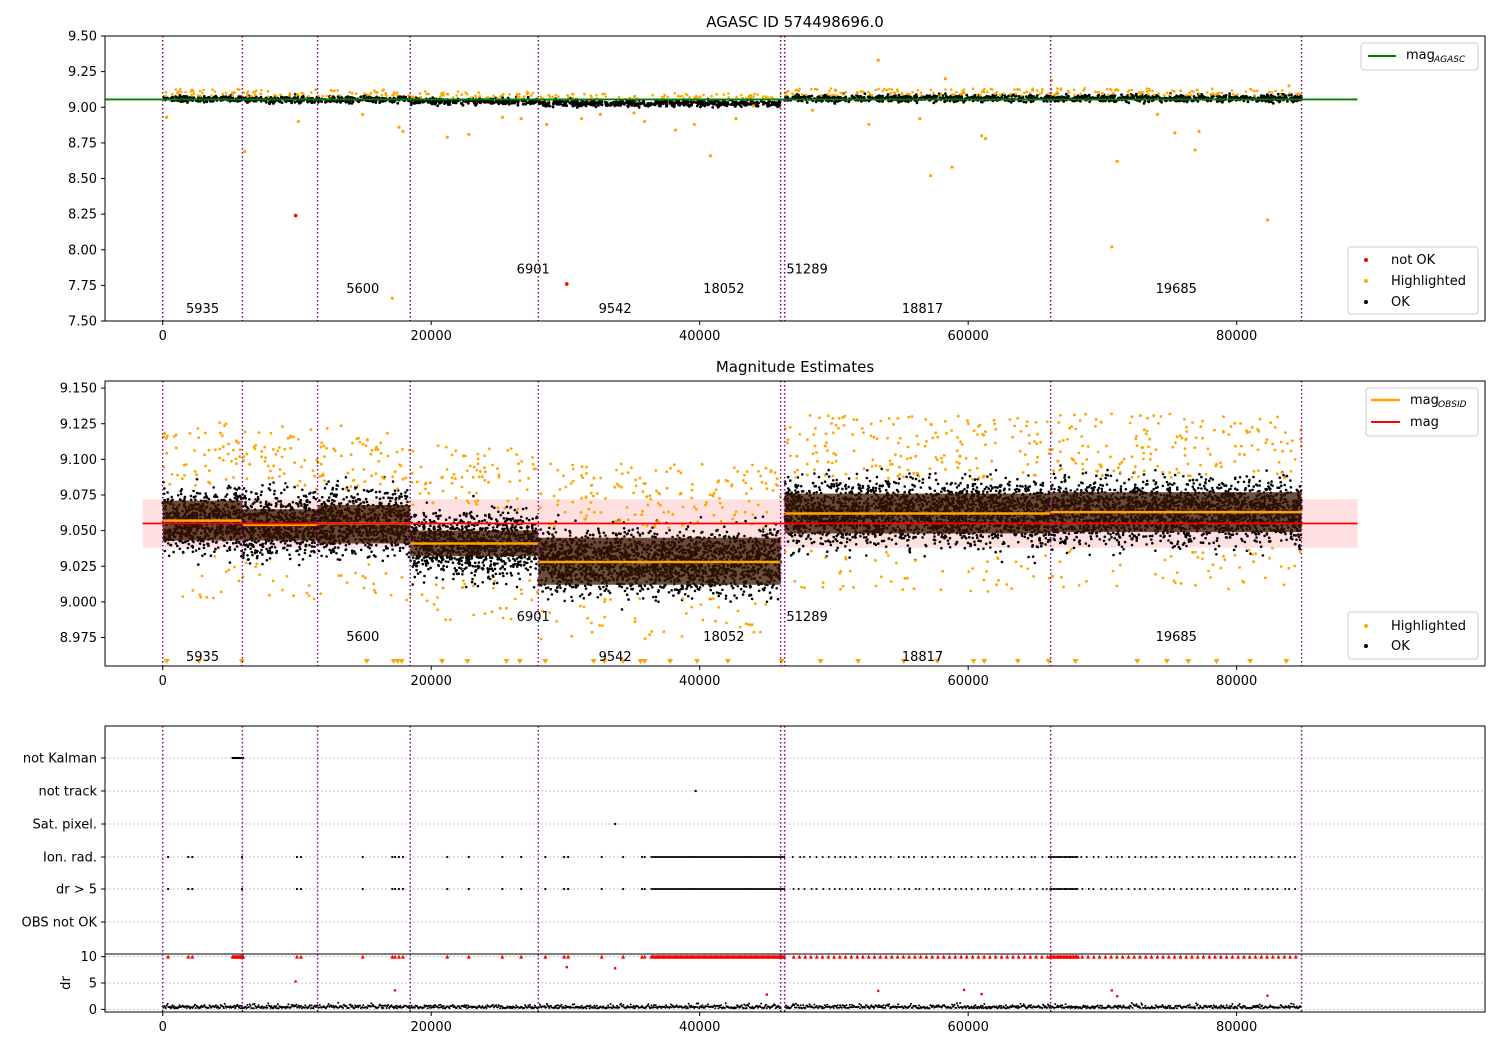 The image size is (1500, 1050). What do you see at coordinates (1176, 289) in the screenshot?
I see `obs-label: 19685` at bounding box center [1176, 289].